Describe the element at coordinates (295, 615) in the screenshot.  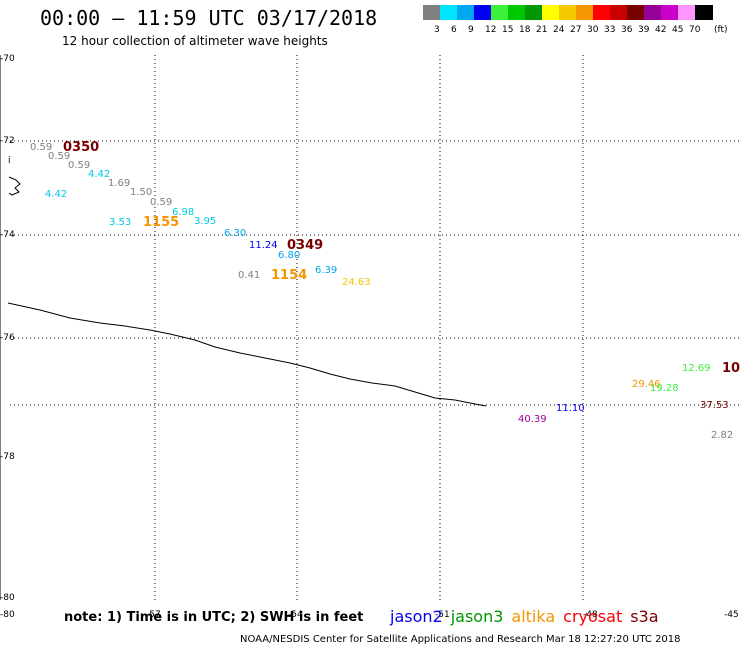
I see `lon-label: -54` at that location.